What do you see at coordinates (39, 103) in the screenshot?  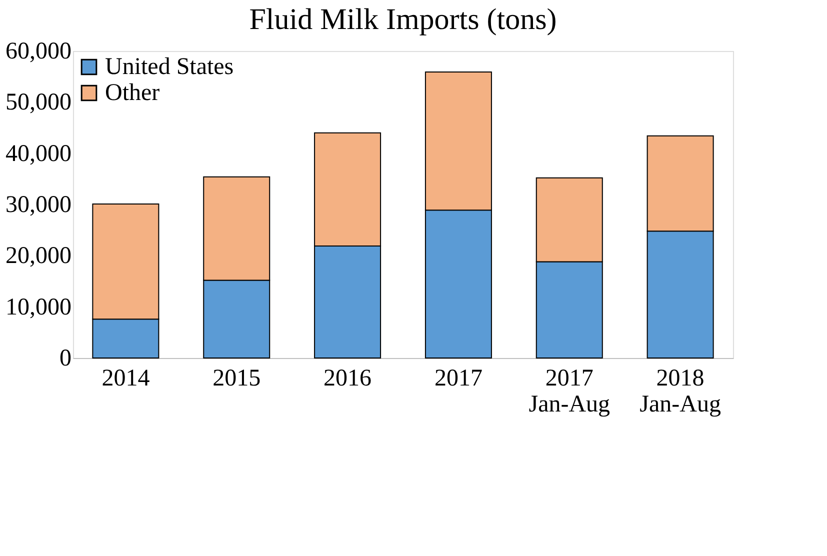 I see `y-tick-label: 50,000` at bounding box center [39, 103].